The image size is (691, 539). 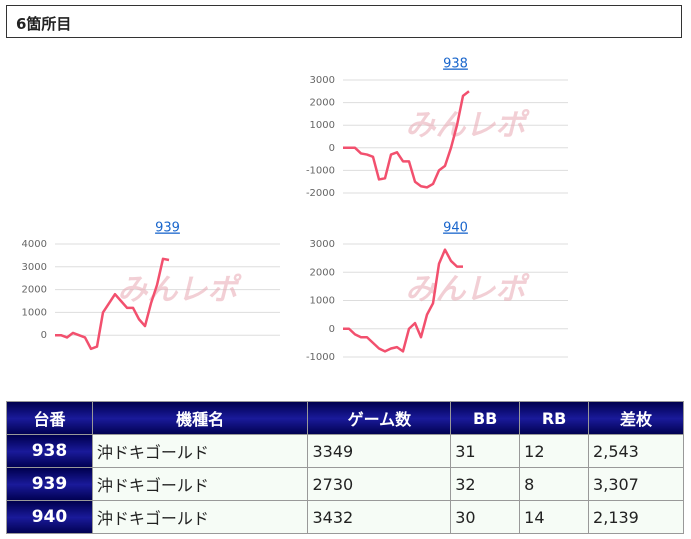 I want to click on column-header: ゲーム数, so click(x=379, y=418).